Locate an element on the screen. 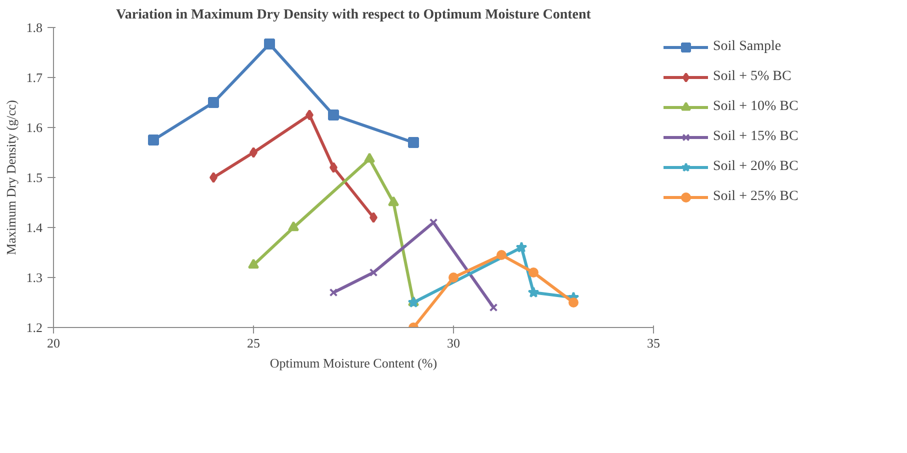 The height and width of the screenshot is (453, 907). legend-label: Soil + 10% BC is located at coordinates (755, 107).